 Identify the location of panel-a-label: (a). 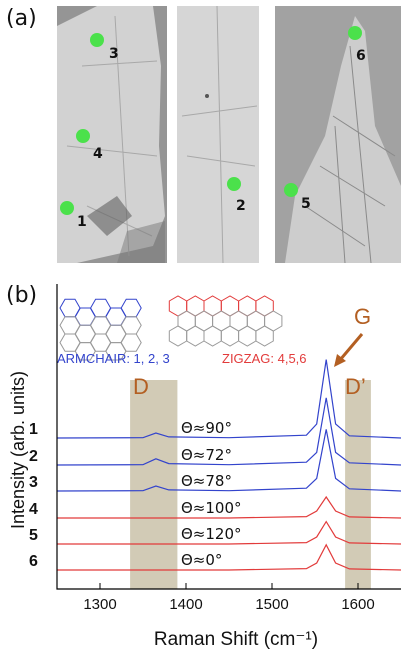
(21, 18).